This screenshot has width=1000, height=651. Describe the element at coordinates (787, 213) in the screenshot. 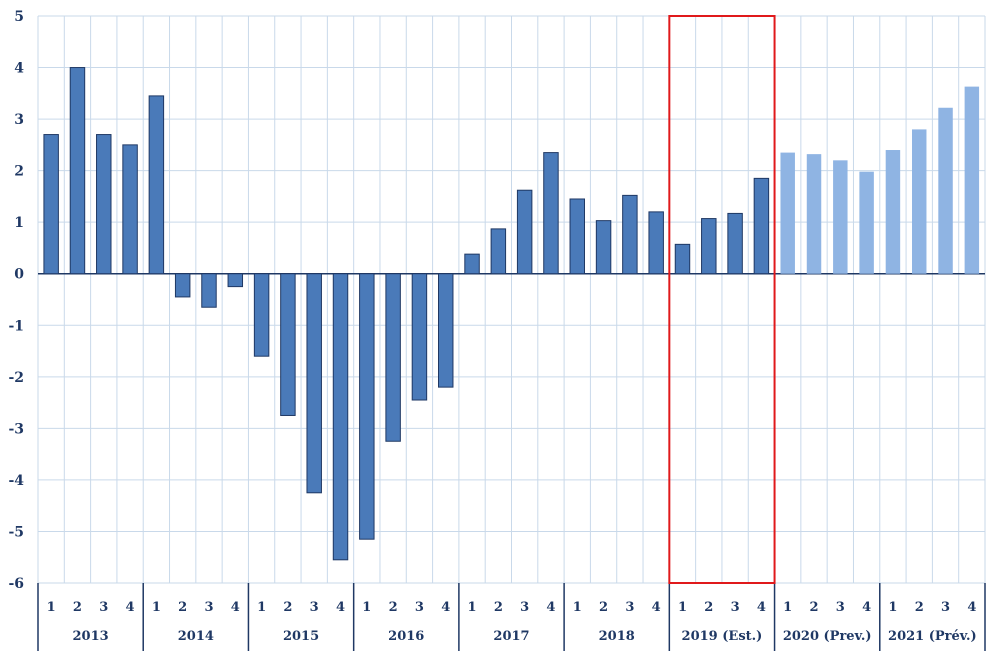

I see `bar-2020-q1` at that location.